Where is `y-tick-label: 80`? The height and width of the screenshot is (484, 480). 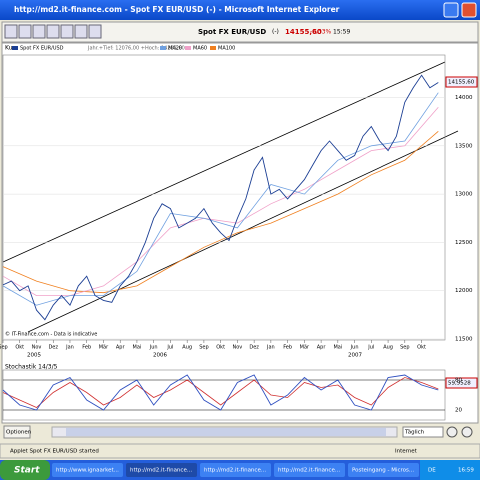 y-tick-label: 80 is located at coordinates (458, 381).